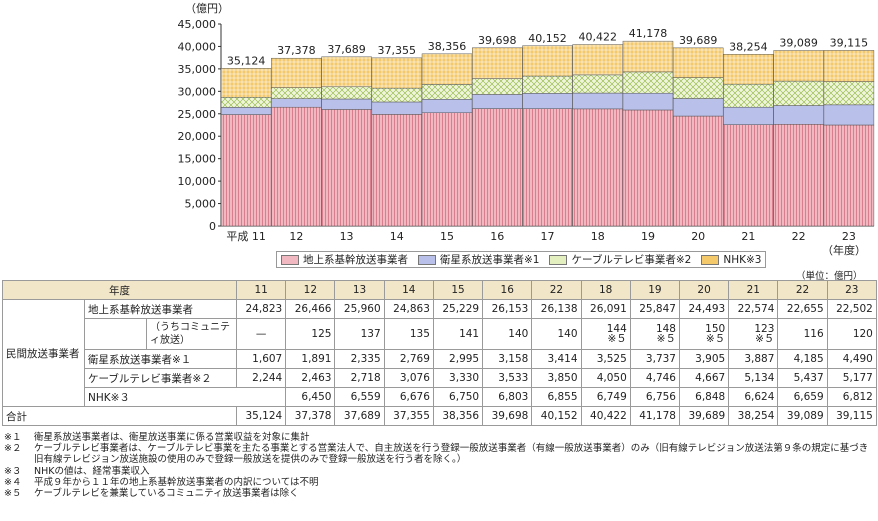 The width and height of the screenshot is (878, 521). Describe the element at coordinates (478, 259) in the screenshot. I see `legend-item-eisei: 衛星系放送事業者※1` at that location.